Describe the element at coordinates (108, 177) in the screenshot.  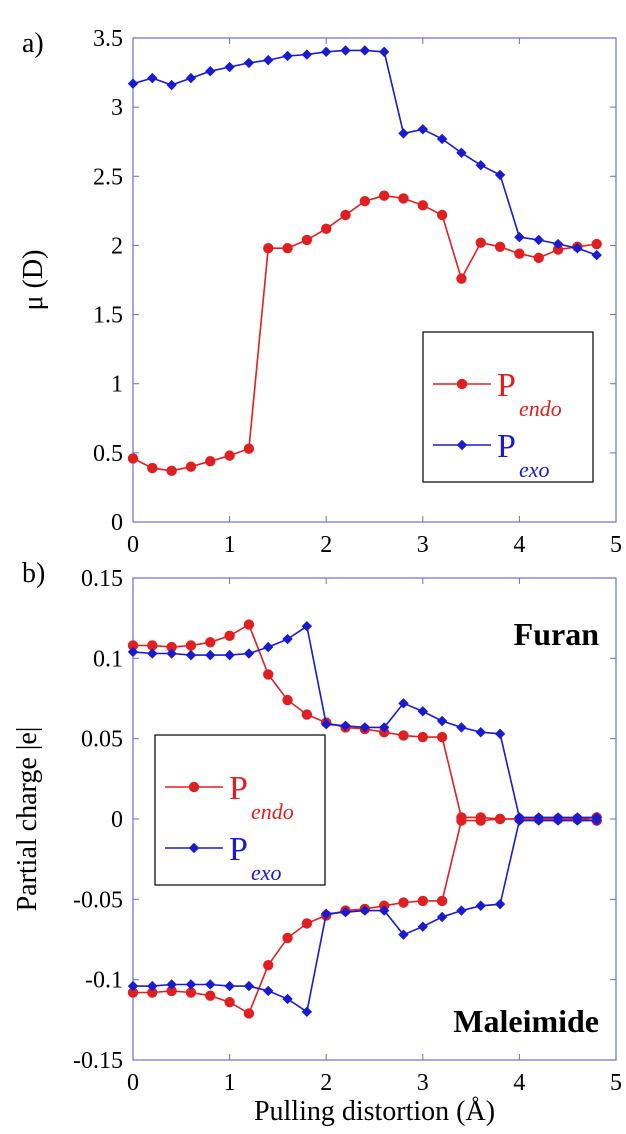
I see `y-tick-label: 2.5` at that location.